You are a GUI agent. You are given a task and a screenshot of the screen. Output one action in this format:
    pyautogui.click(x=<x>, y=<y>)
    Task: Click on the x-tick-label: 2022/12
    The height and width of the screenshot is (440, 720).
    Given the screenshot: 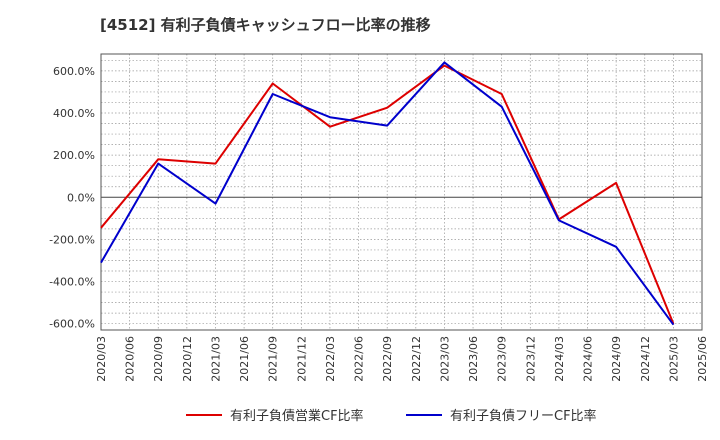 What is the action you would take?
    pyautogui.click(x=416, y=359)
    